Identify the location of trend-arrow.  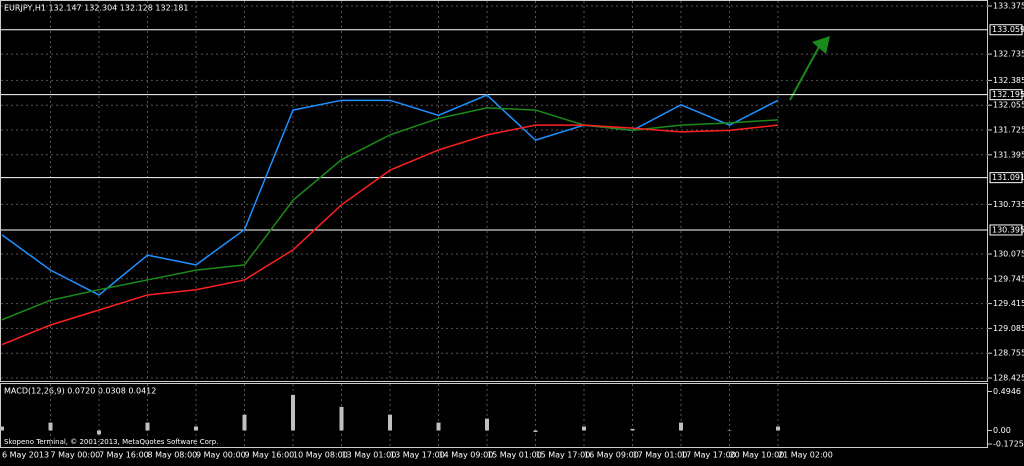
(805, 72).